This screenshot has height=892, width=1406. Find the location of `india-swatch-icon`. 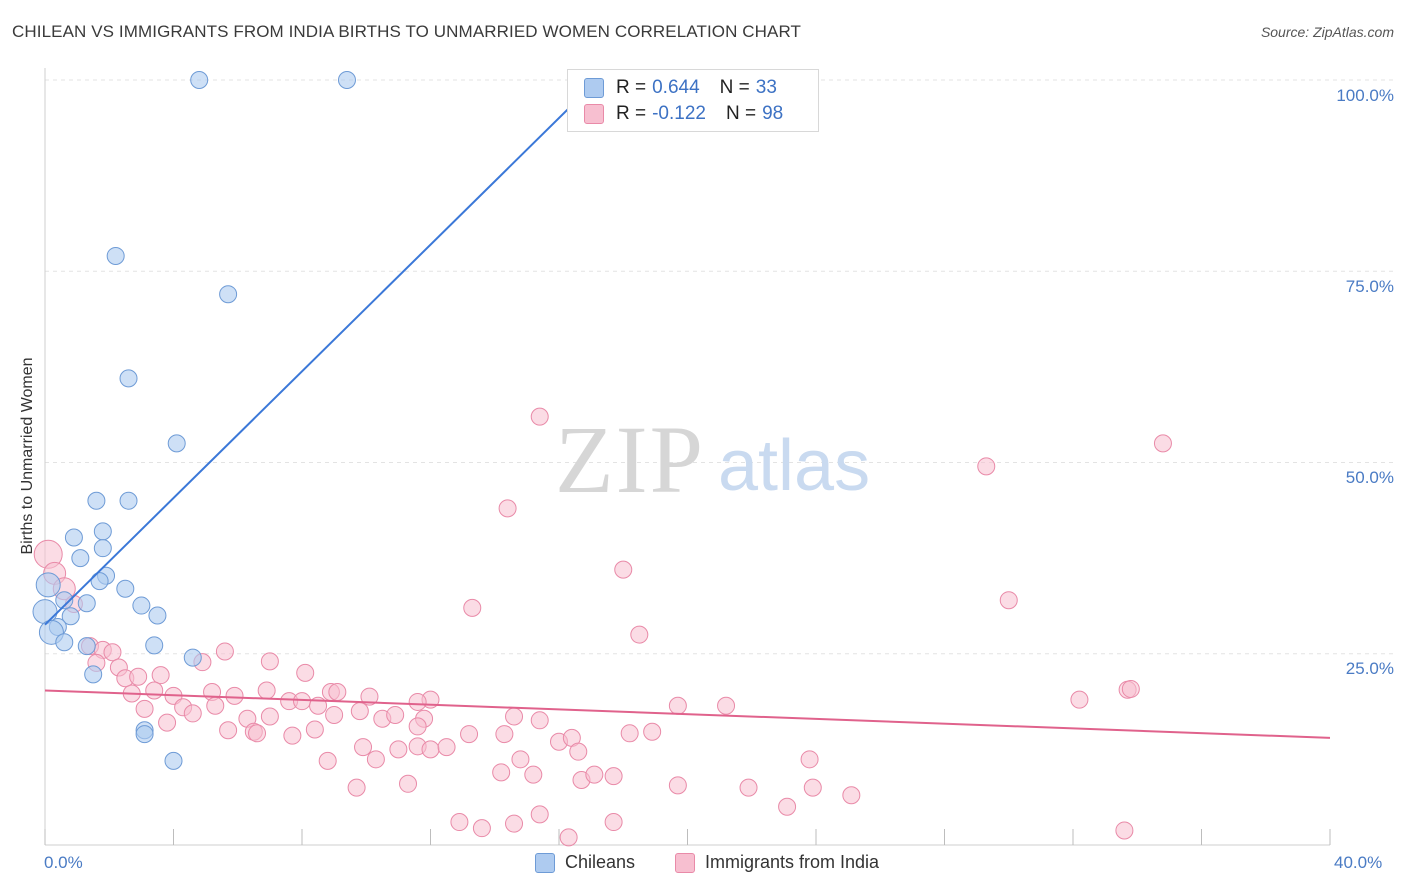

india-swatch-icon is located at coordinates (594, 114).